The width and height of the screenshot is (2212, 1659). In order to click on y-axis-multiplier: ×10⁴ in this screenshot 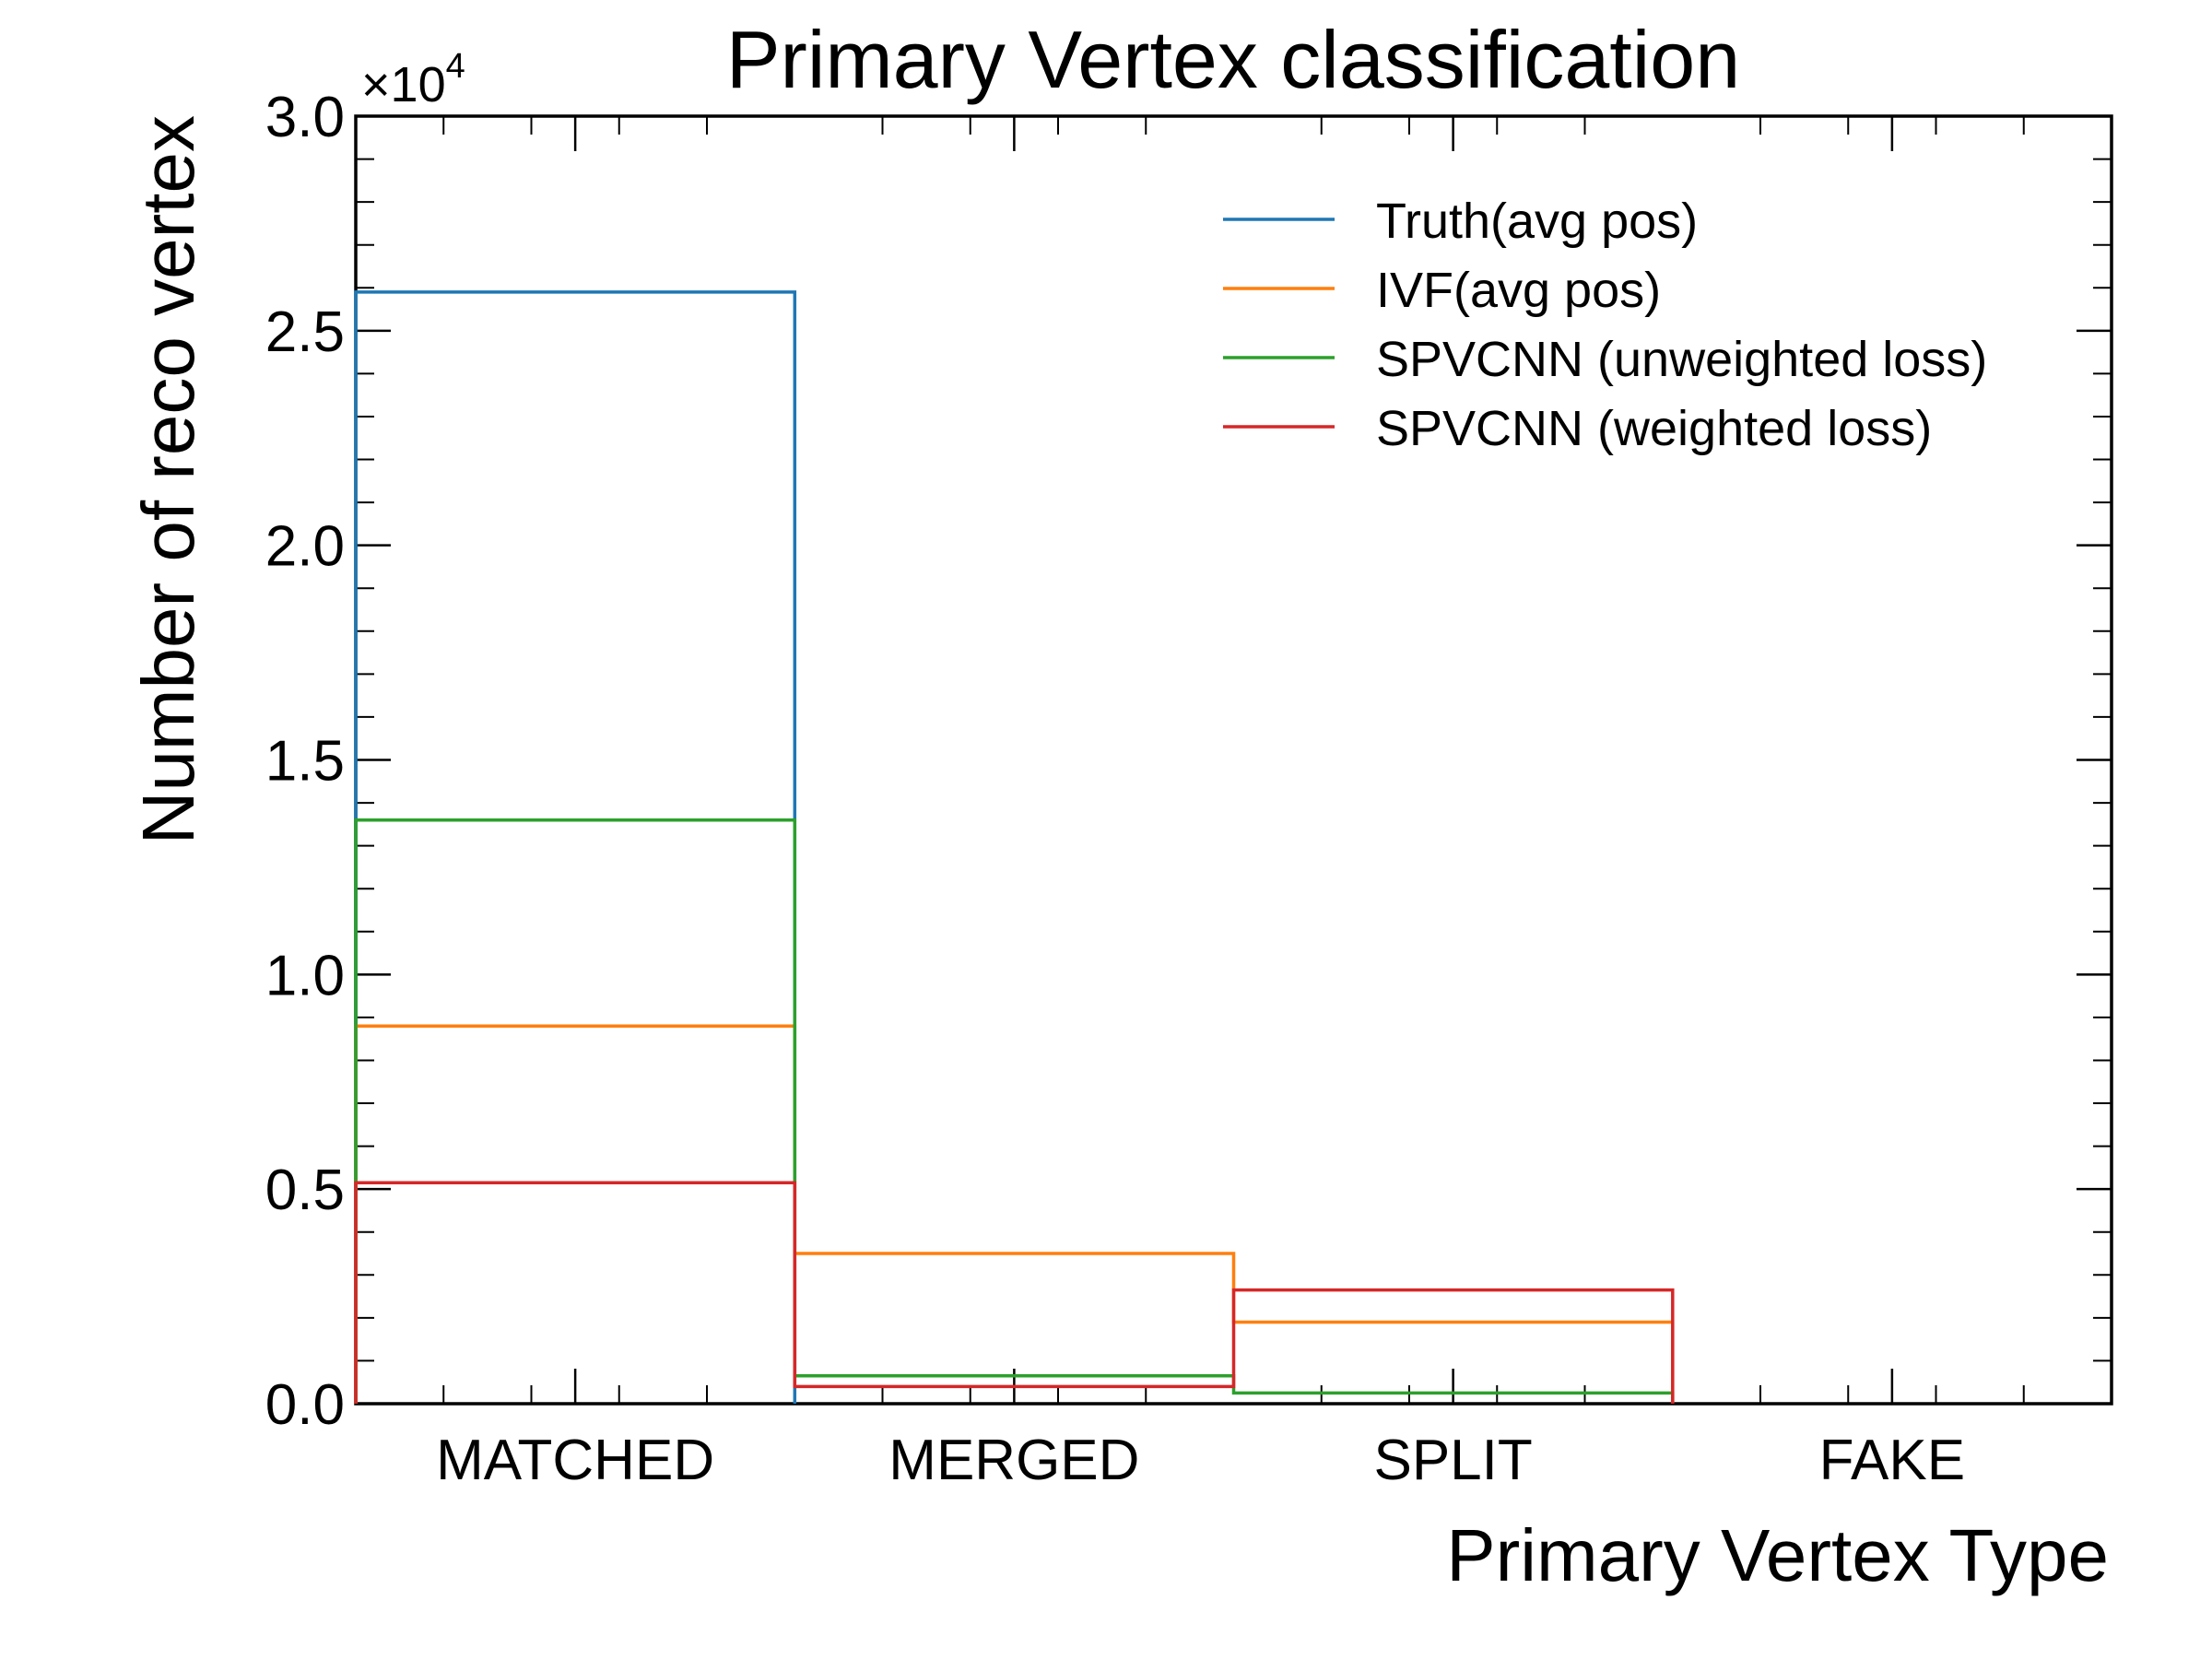, I will do `click(413, 79)`.